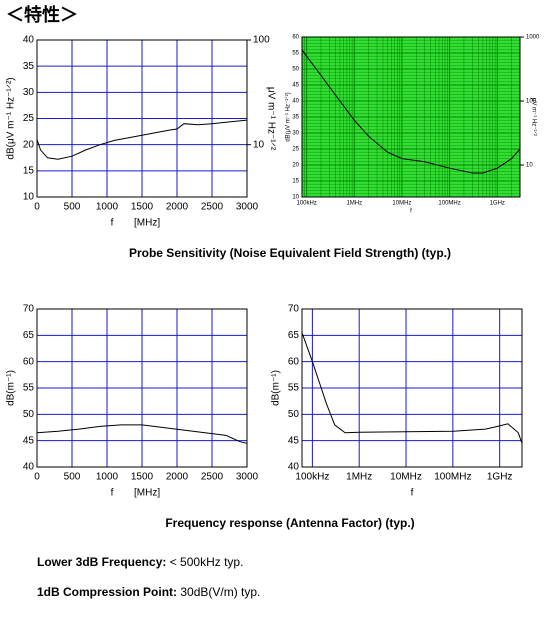 The width and height of the screenshot is (550, 623). I want to click on spec: 1dB Compression Point: 30dB(V/m) typ., so click(148, 592).